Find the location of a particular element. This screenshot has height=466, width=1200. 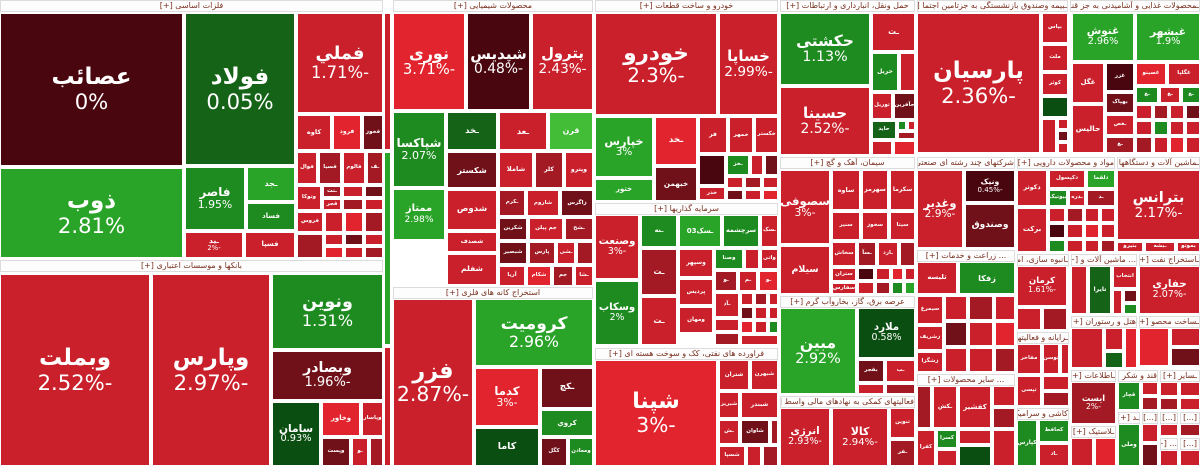

stock-tile: خپارس 3% is located at coordinates (624, 147).